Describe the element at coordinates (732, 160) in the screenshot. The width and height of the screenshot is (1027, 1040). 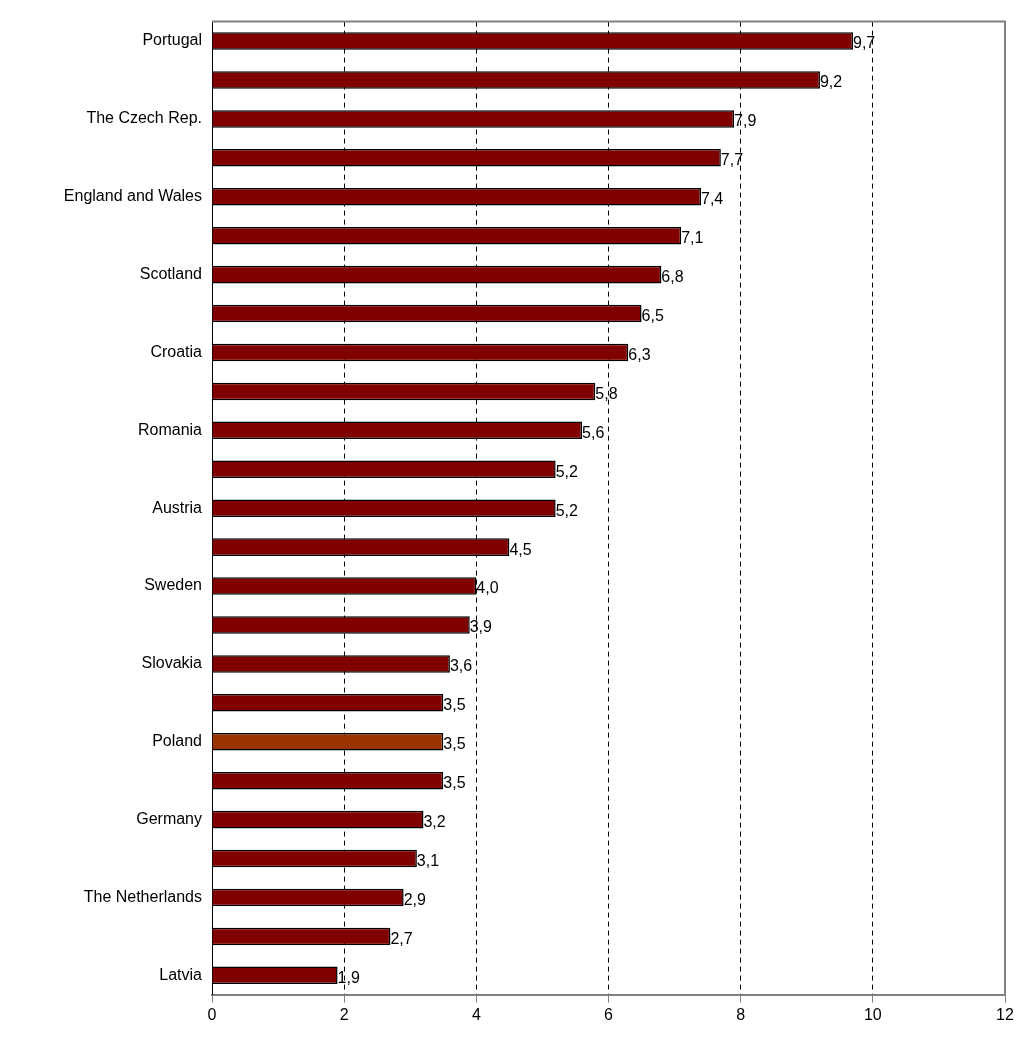
I see `data-label: 7,7` at that location.